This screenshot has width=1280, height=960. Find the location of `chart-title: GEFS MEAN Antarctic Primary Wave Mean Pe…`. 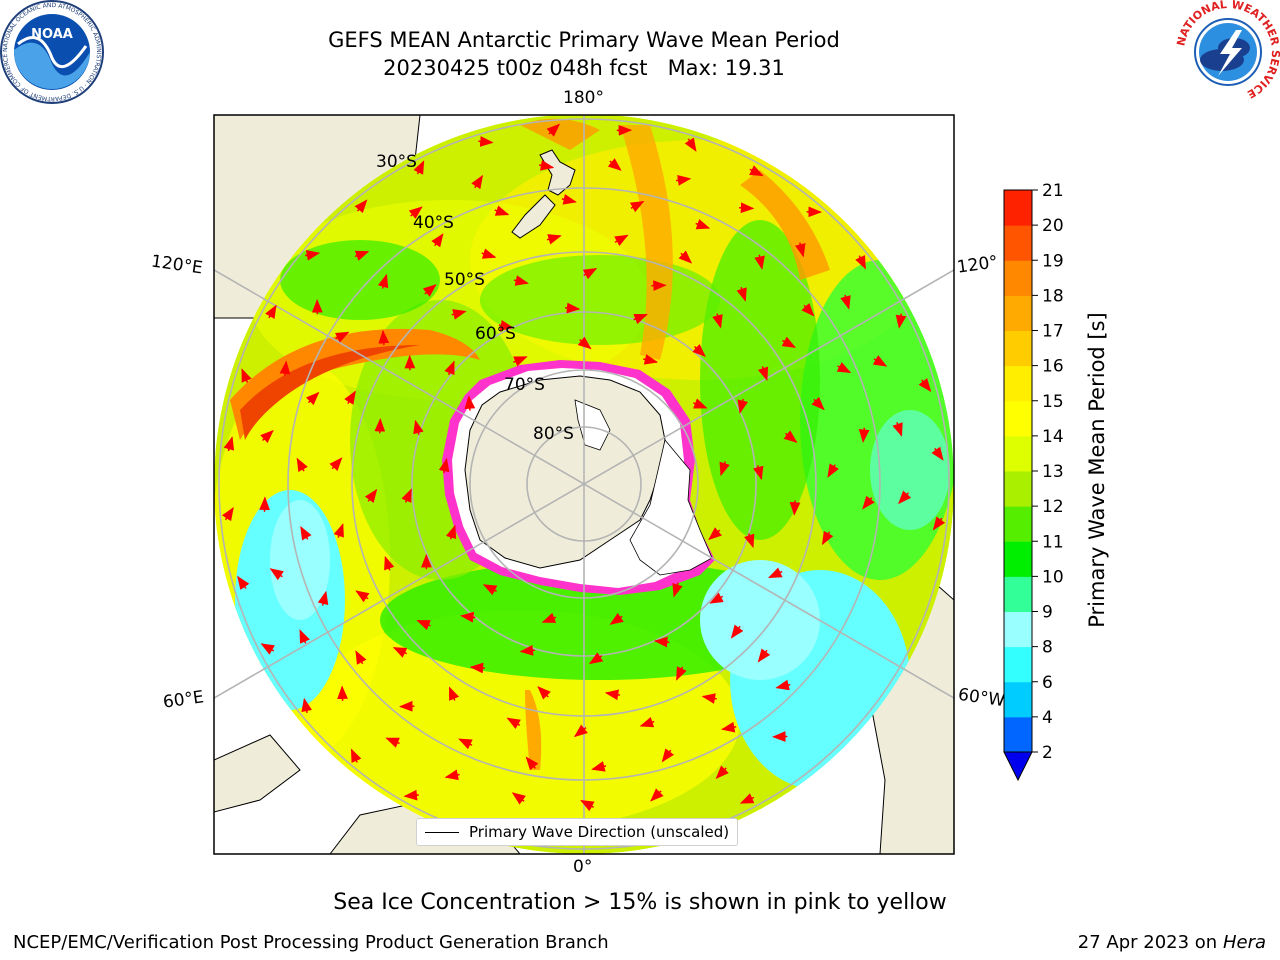

chart-title: GEFS MEAN Antarctic Primary Wave Mean Pe… is located at coordinates (584, 40).